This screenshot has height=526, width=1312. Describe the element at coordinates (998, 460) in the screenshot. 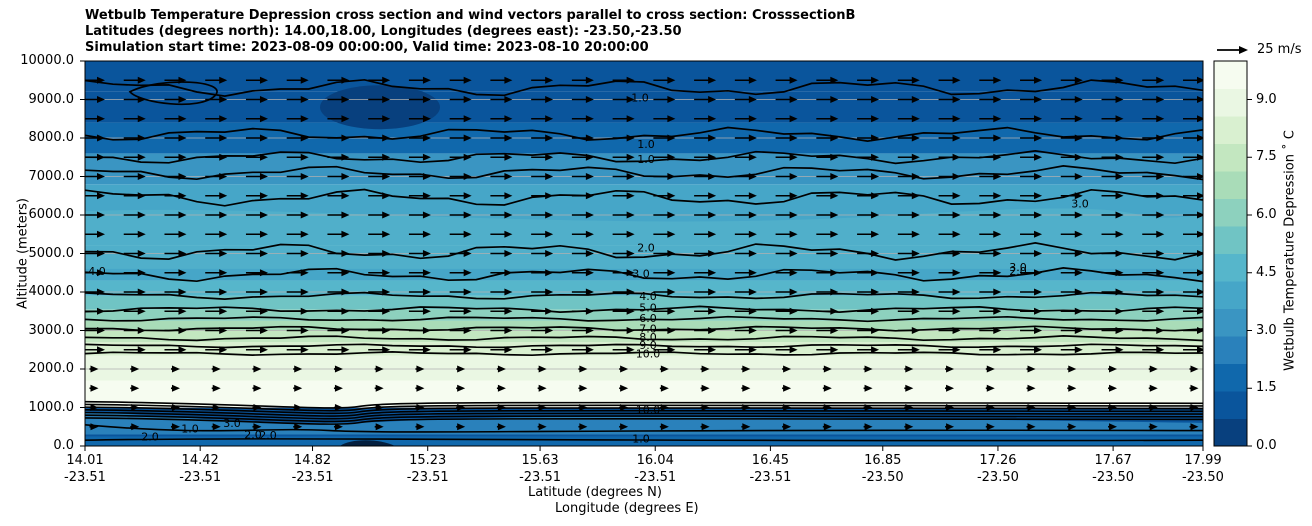

I see `x-tick-latitude: 17.26` at that location.